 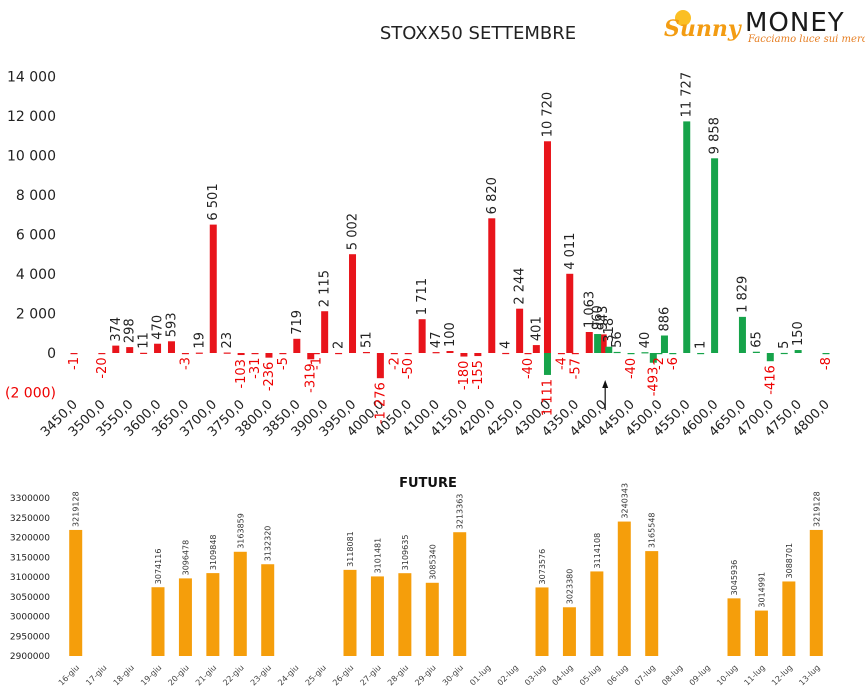 I want to click on future-bar-label: 3014991, so click(x=761, y=590).